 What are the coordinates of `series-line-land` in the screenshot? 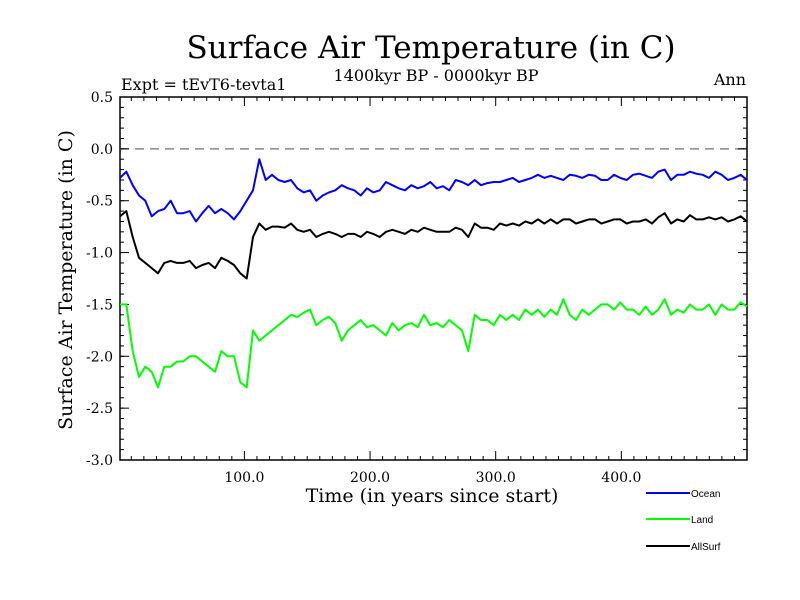 It's located at (434, 343).